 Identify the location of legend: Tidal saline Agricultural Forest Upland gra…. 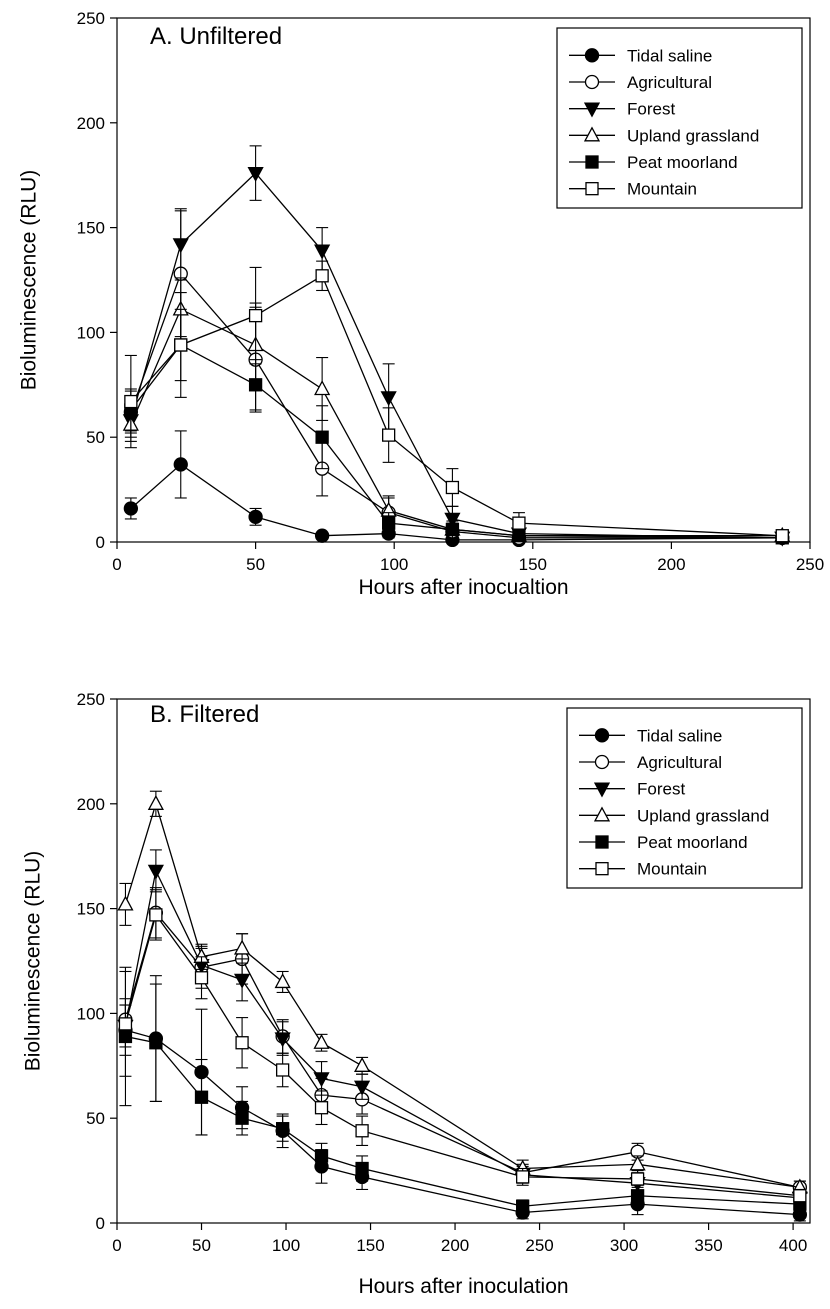
(684, 798).